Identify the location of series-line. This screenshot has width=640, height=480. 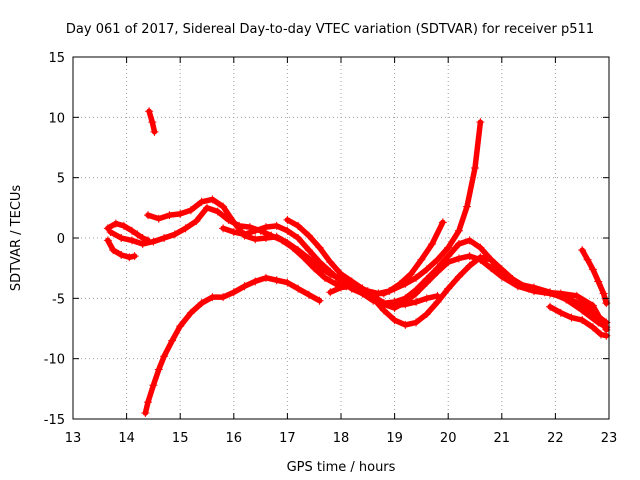
(152, 121).